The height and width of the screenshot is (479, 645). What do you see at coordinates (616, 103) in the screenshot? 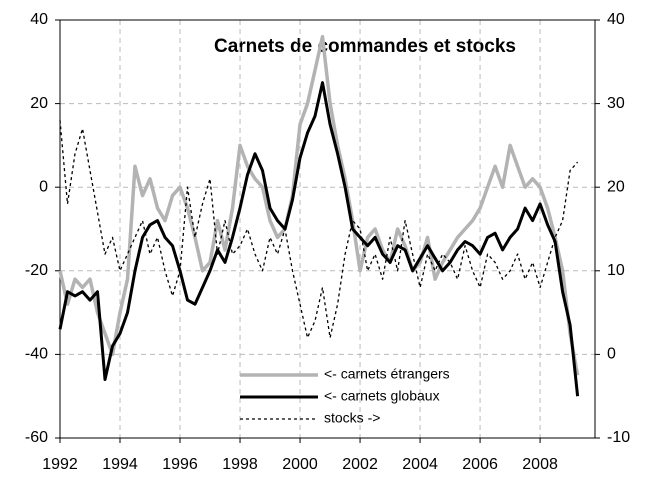
I see `y2-tick-label: 30` at bounding box center [616, 103].